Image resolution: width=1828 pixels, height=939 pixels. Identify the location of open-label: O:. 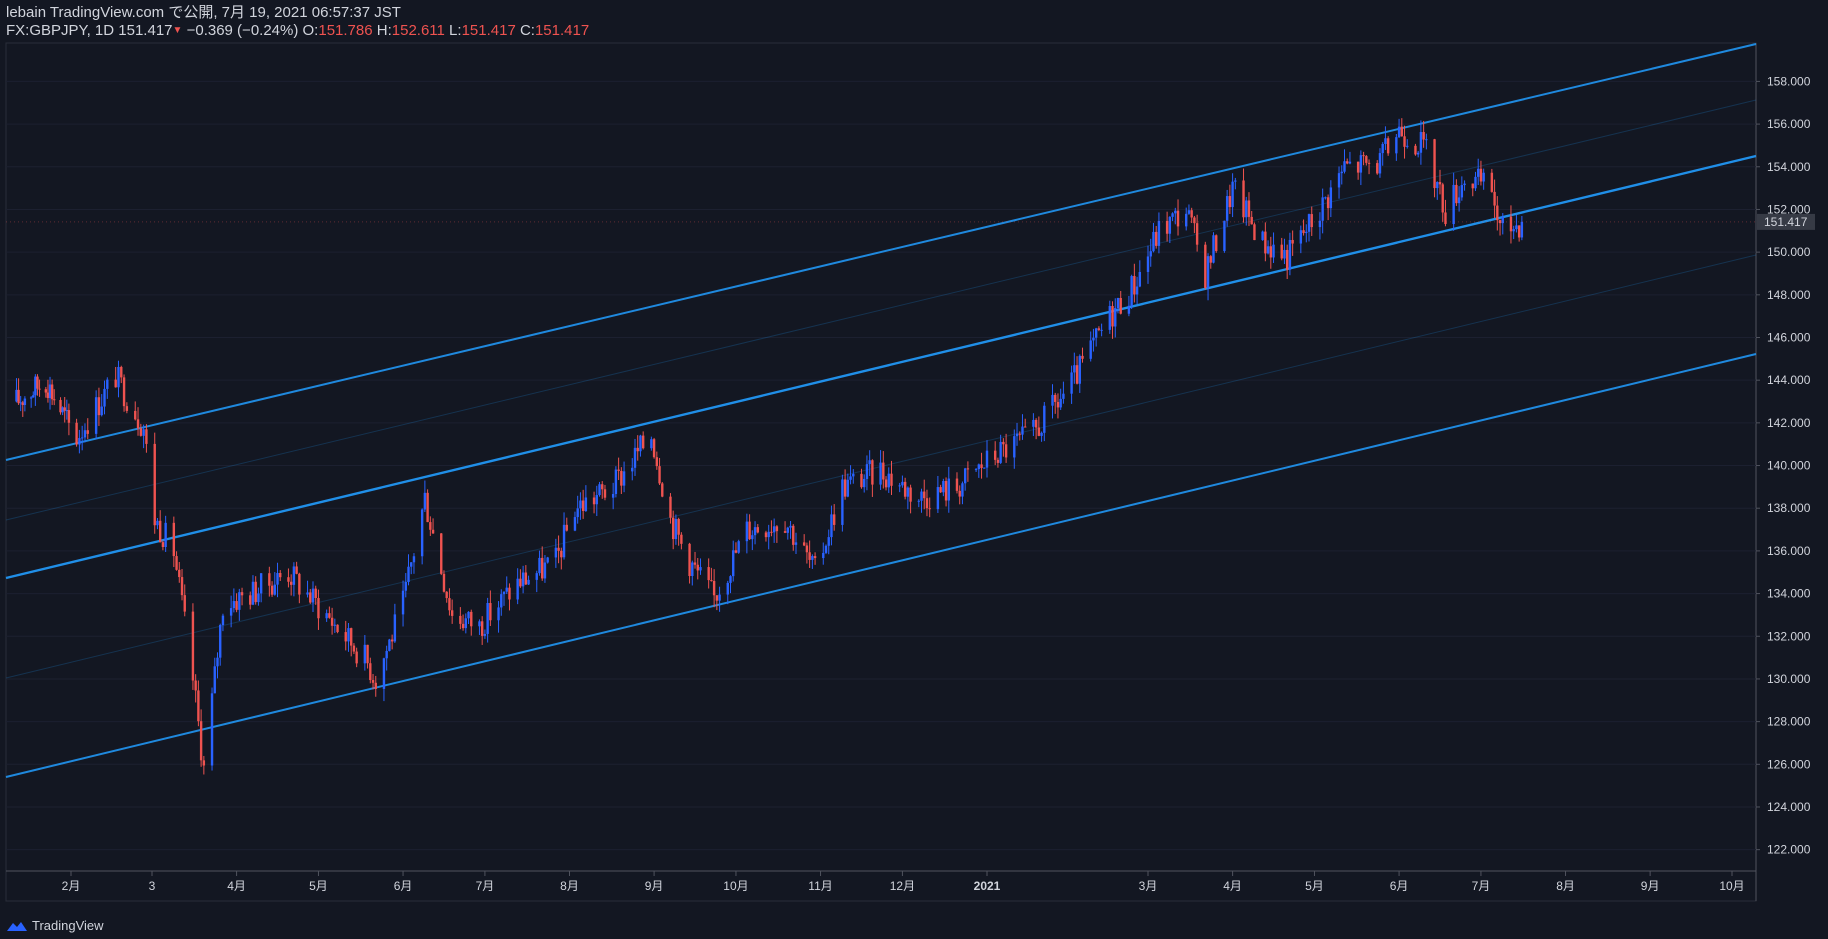
(310, 30).